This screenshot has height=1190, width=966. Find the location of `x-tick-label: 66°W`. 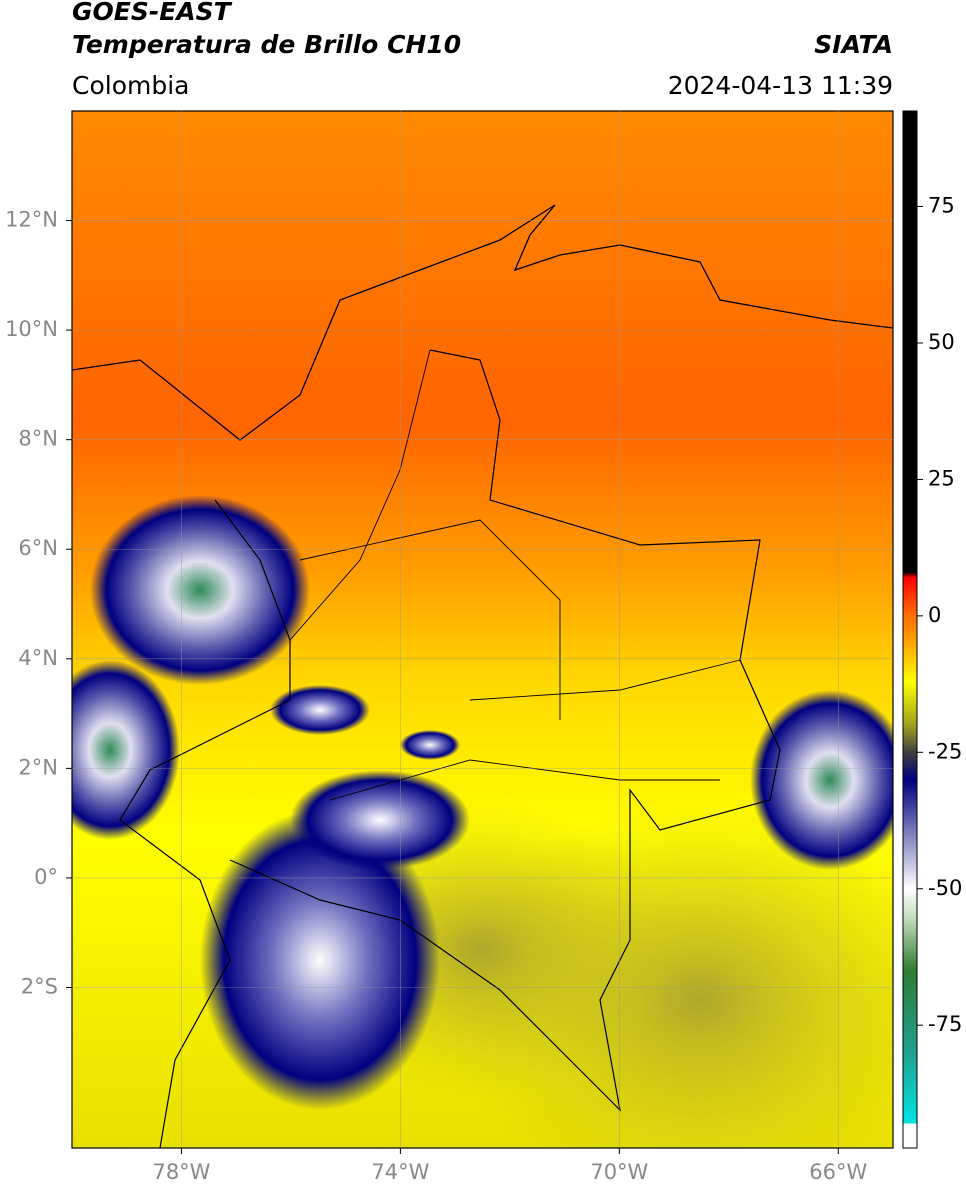

x-tick-label: 66°W is located at coordinates (838, 1172).